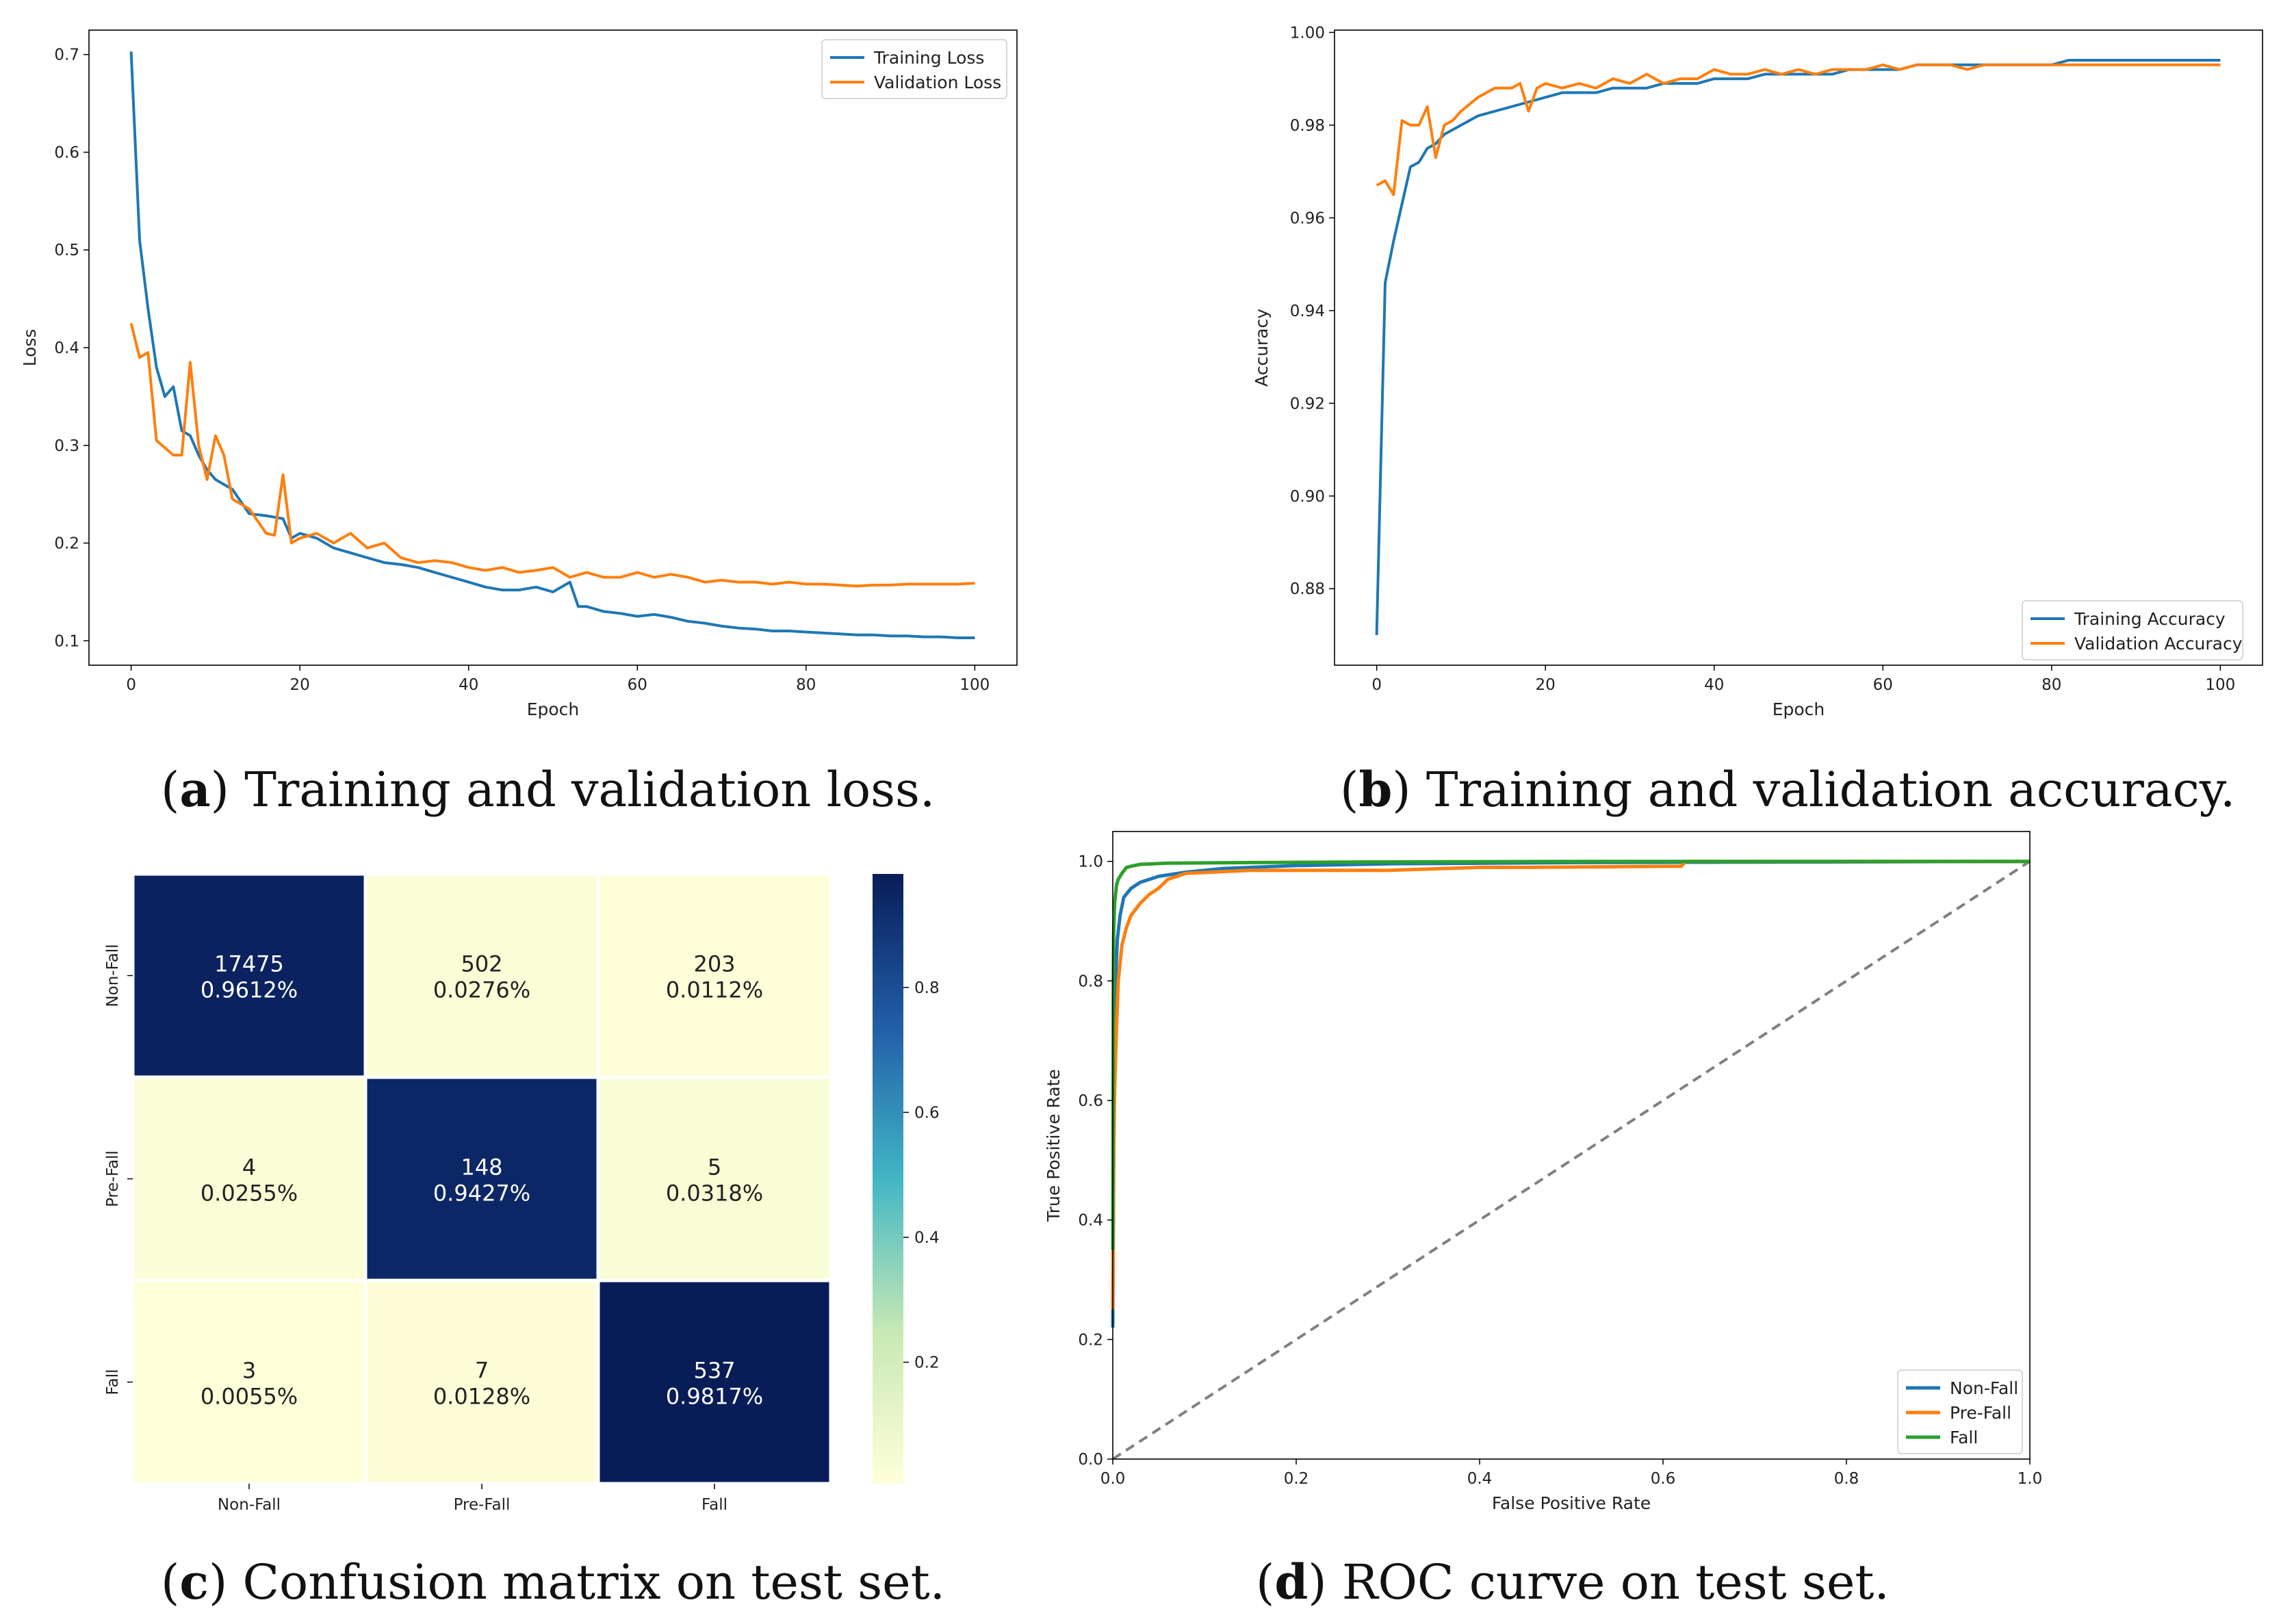 The image size is (2281, 1624). What do you see at coordinates (249, 1194) in the screenshot?
I see `cell-percent: 0.0255%` at bounding box center [249, 1194].